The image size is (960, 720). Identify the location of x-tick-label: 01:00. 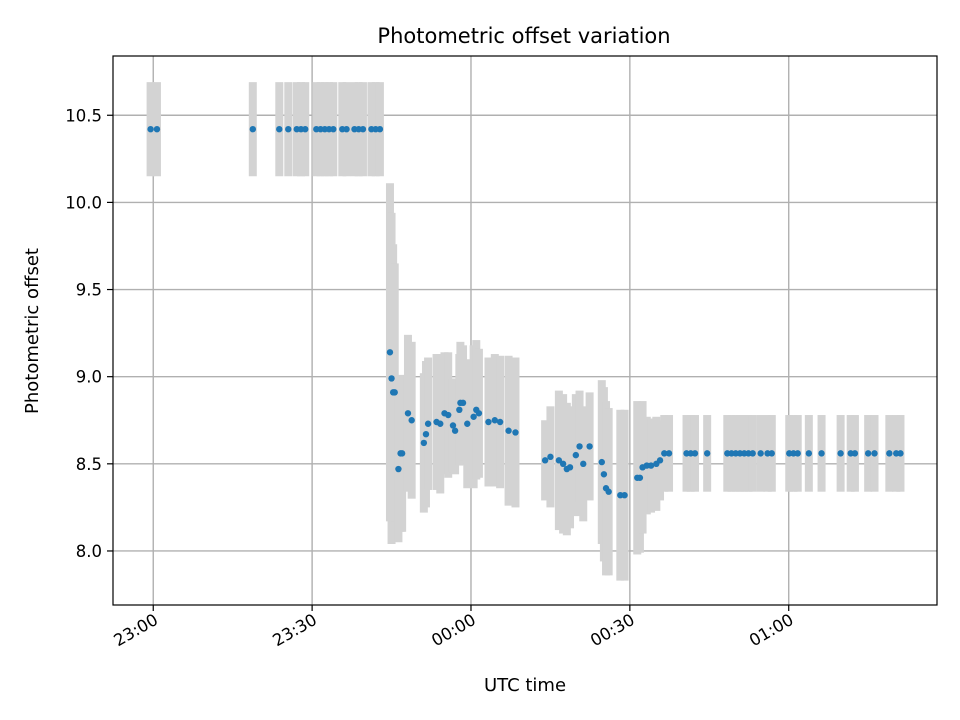
(771, 630).